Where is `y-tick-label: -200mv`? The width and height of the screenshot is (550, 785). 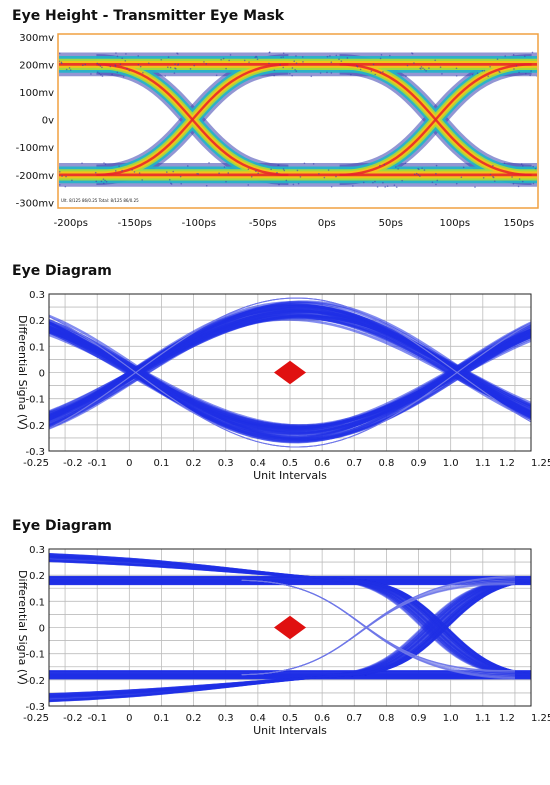 y-tick-label: -200mv is located at coordinates (35, 176).